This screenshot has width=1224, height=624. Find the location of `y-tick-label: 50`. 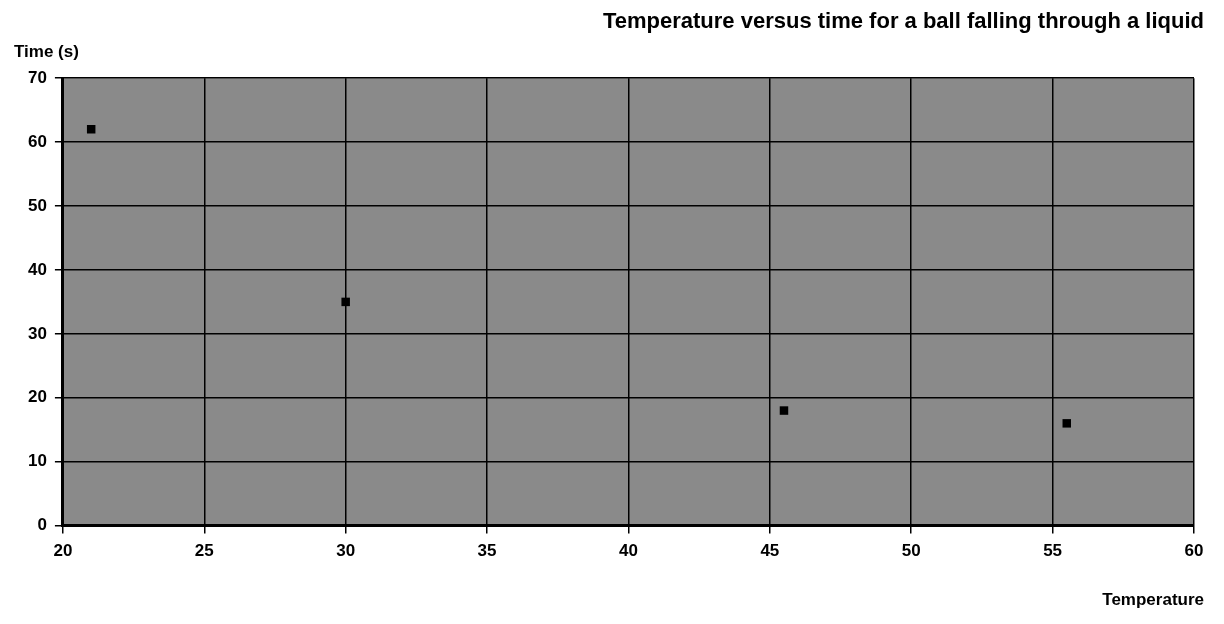

y-tick-label: 50 is located at coordinates (37, 205).